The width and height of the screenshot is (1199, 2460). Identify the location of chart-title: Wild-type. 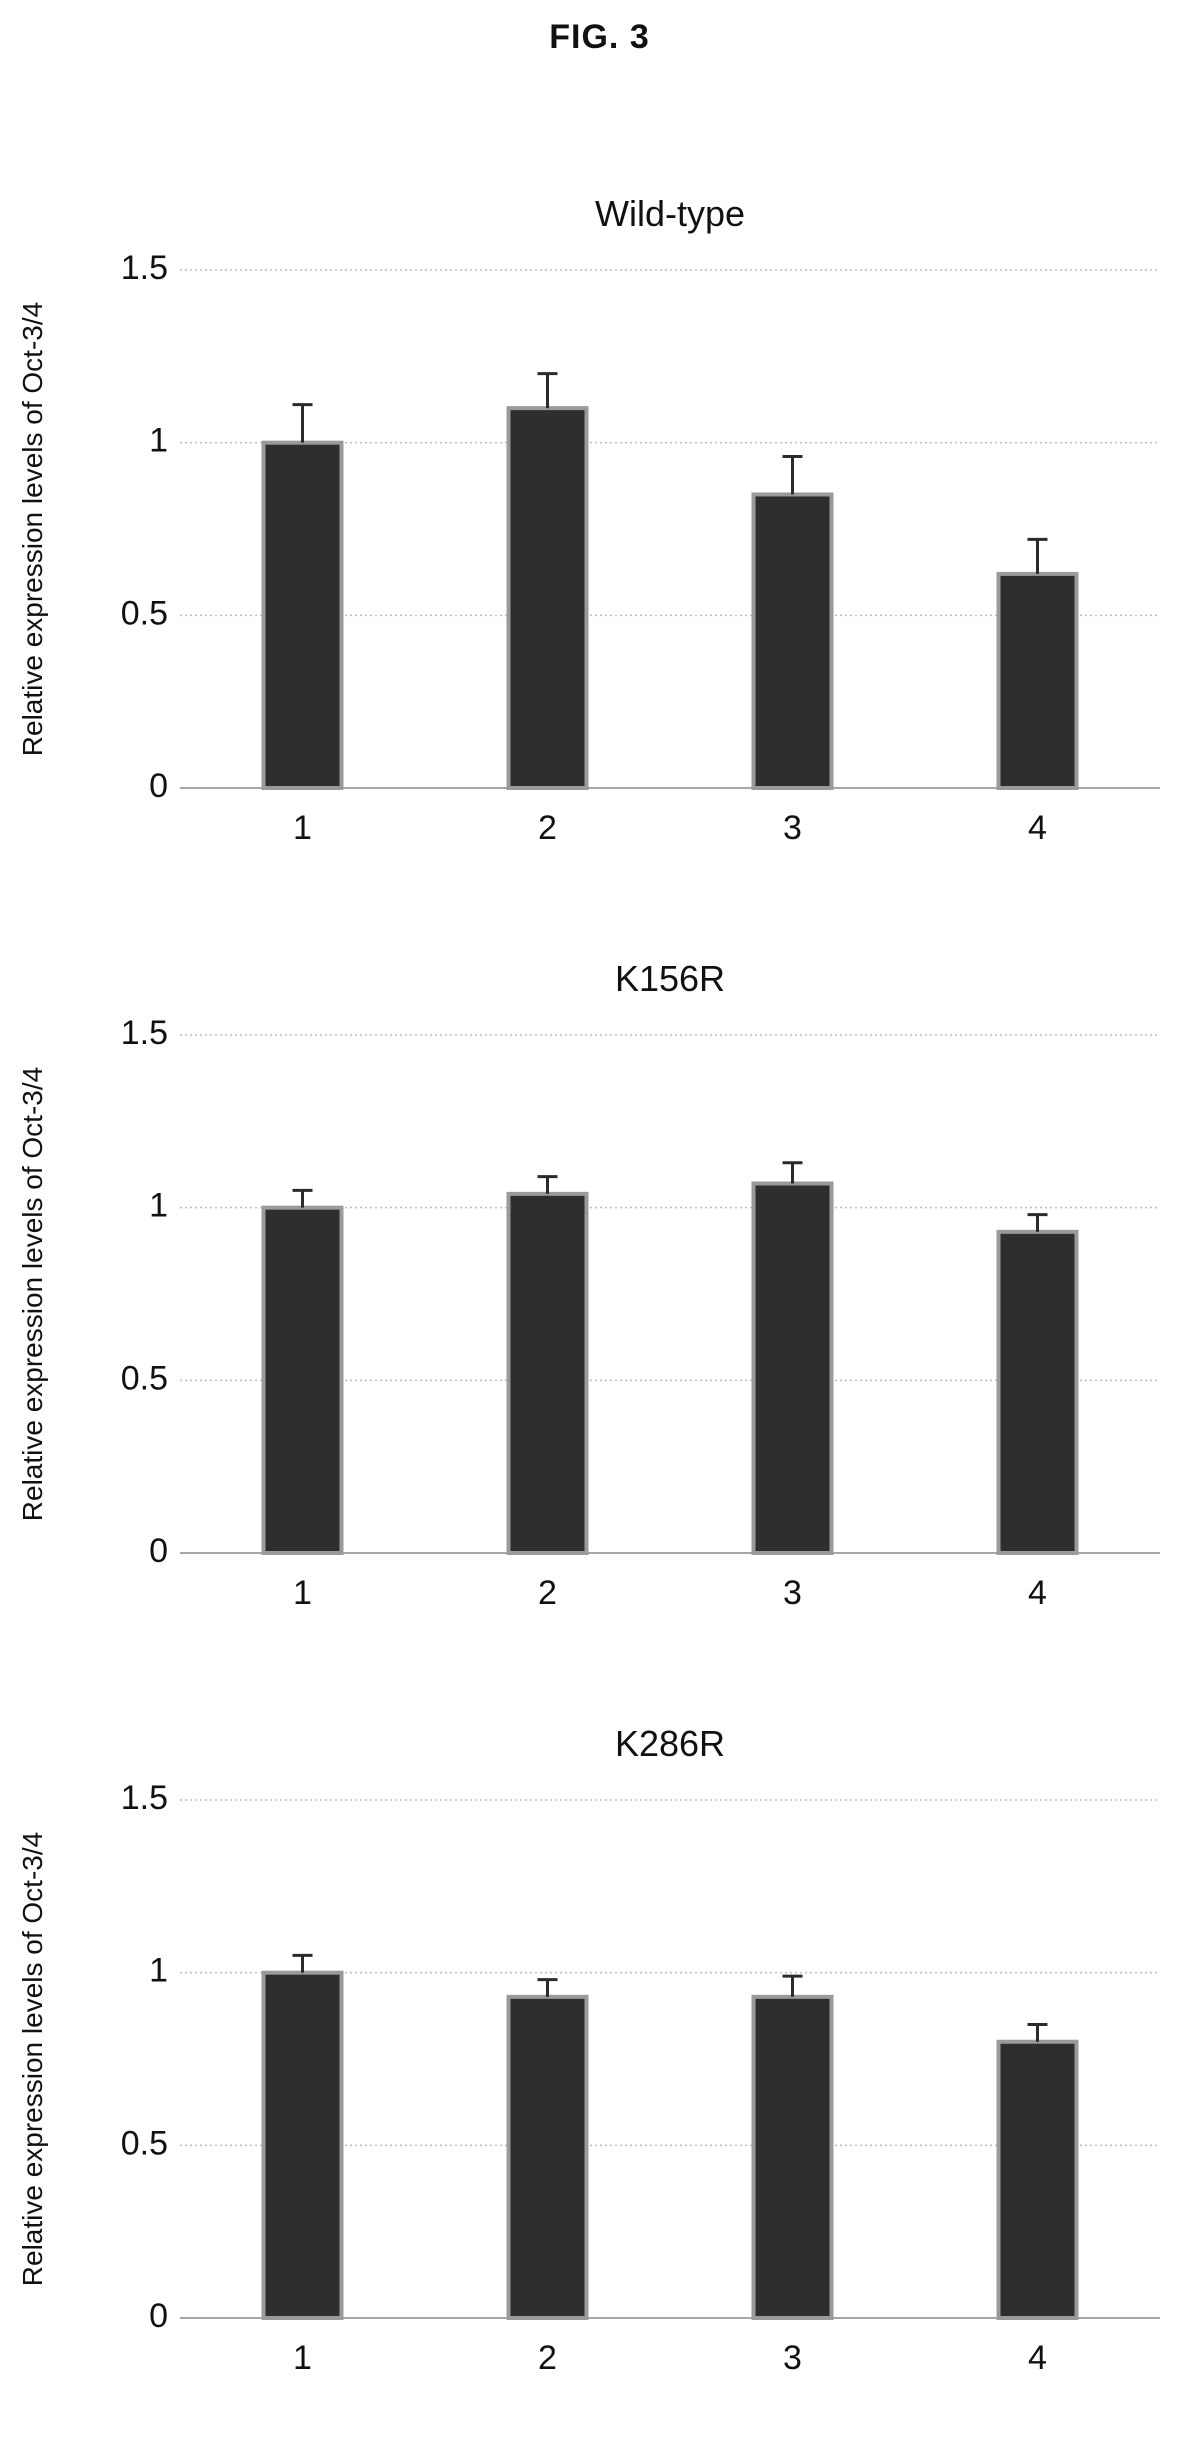
(670, 213).